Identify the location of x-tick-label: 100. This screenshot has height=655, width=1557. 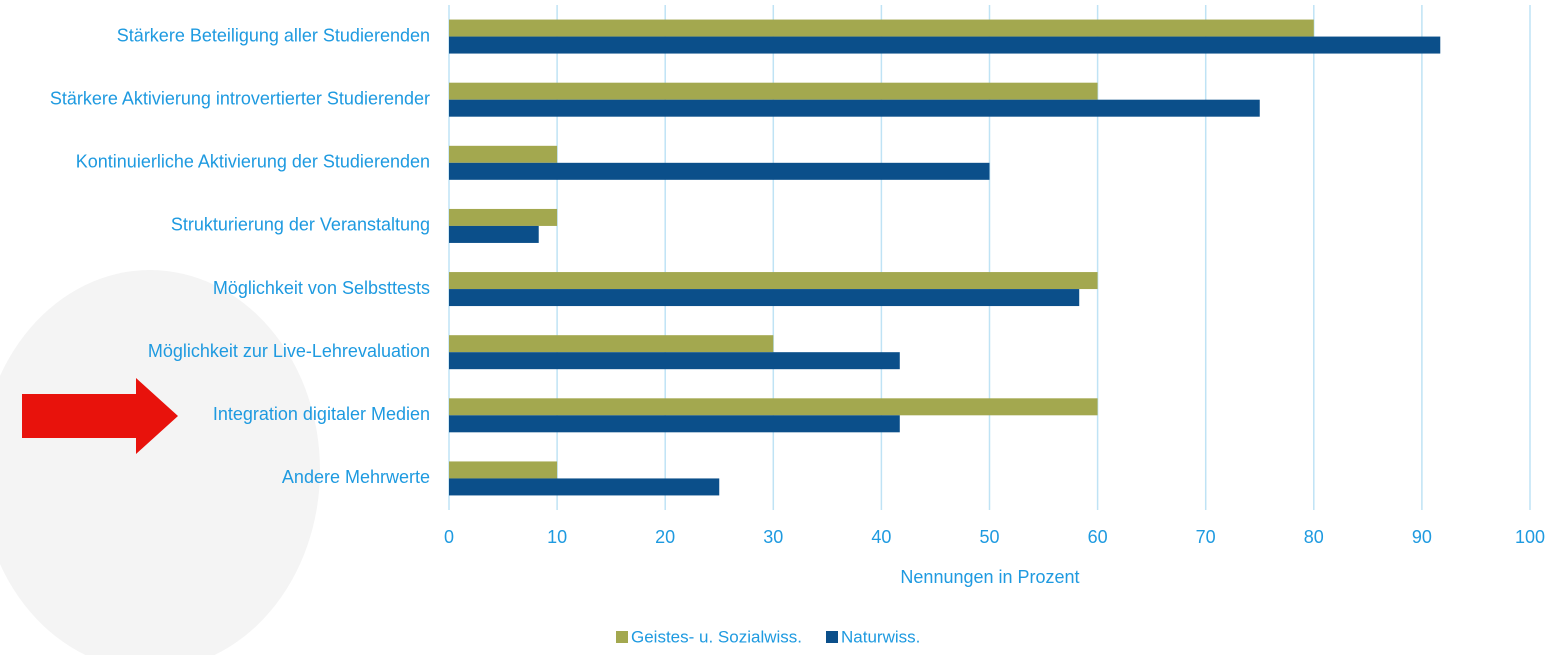
(1530, 537).